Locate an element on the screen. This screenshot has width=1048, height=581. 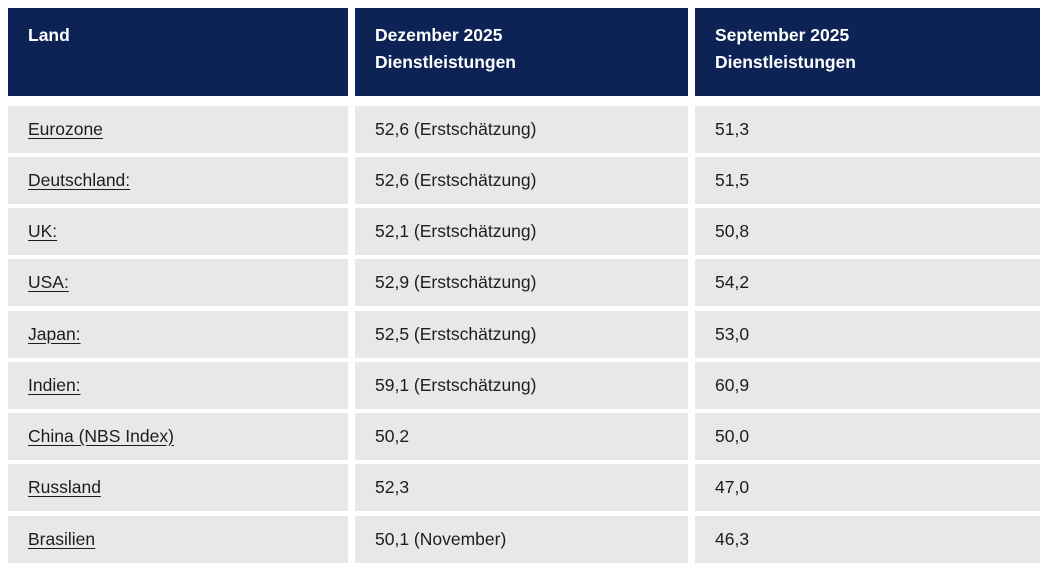
country-link: Russland is located at coordinates (64, 487).